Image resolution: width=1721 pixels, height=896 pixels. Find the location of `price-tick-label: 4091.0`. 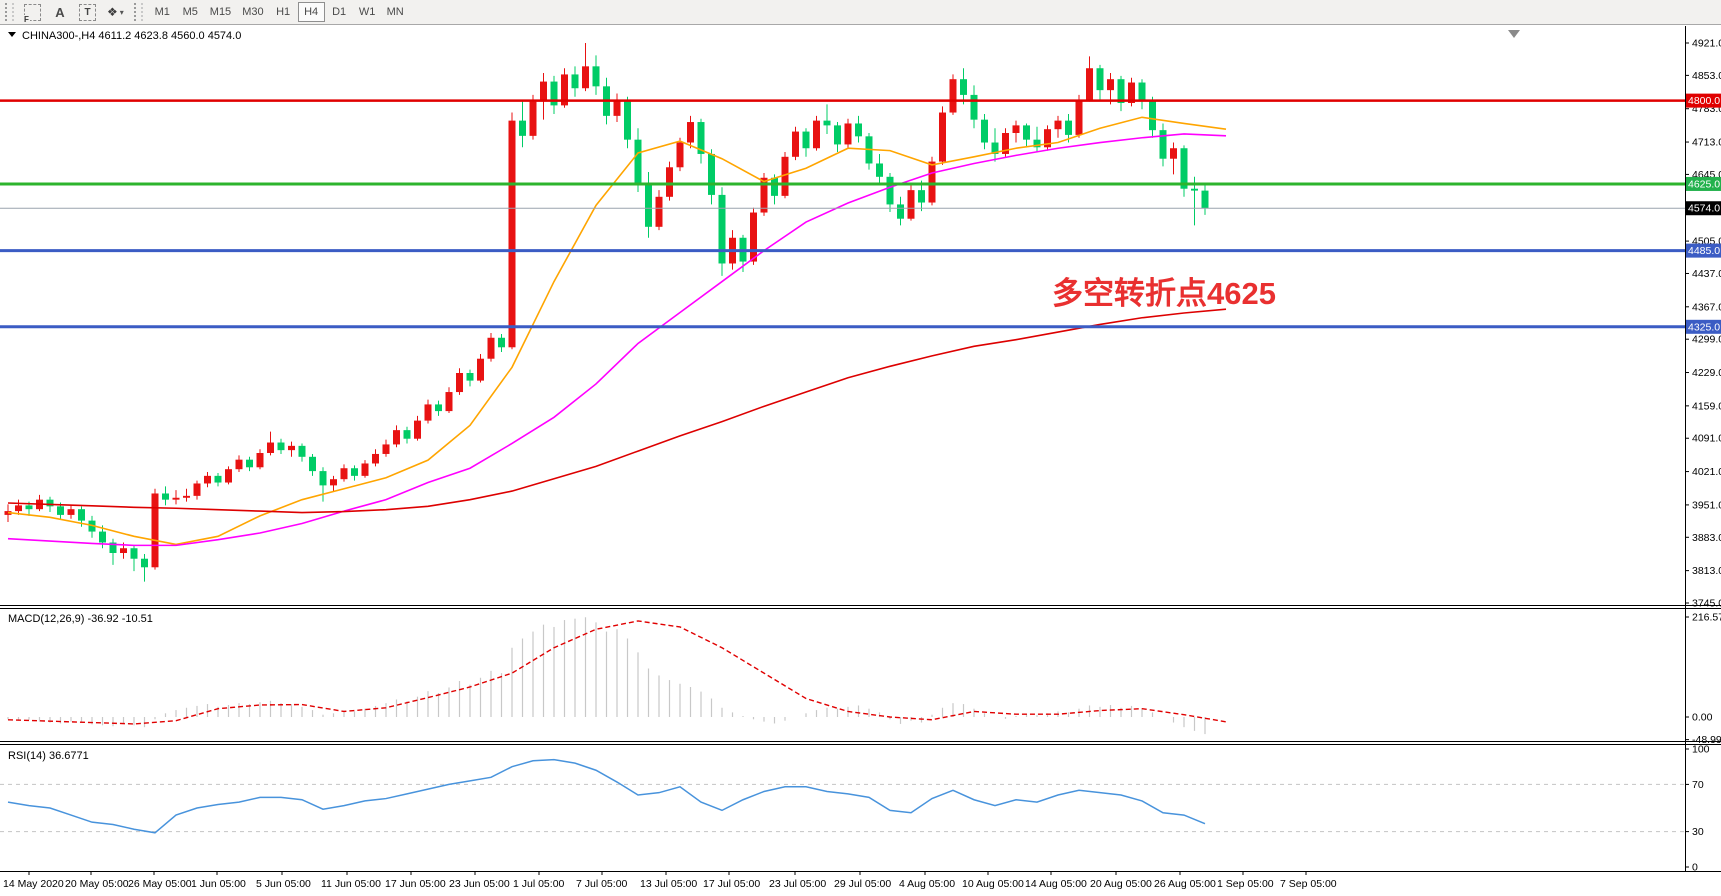

price-tick-label: 4091.0 is located at coordinates (1706, 439).